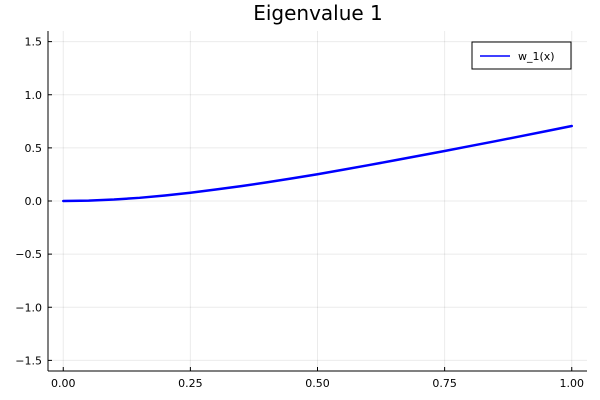 The width and height of the screenshot is (600, 400). I want to click on x-tick-label: 0.75, so click(444, 383).